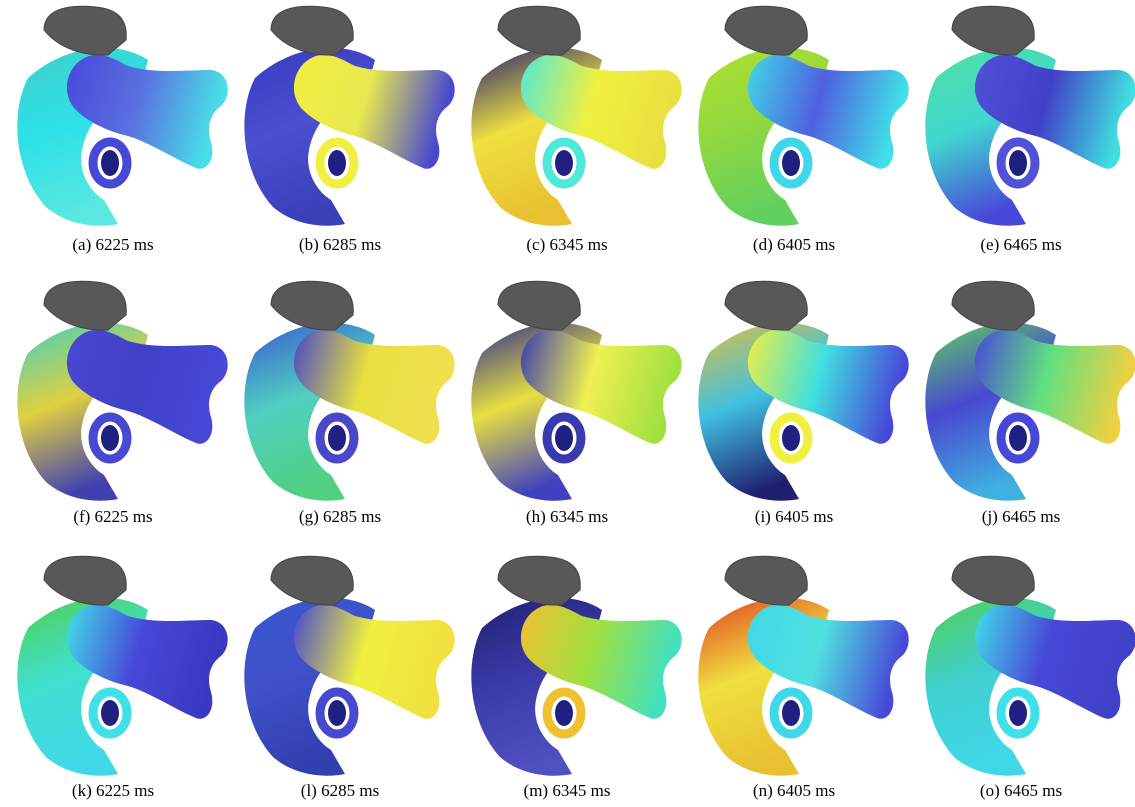 The image size is (1135, 807). What do you see at coordinates (112, 244) in the screenshot?
I see `panel-caption: (a) 6225 ms` at bounding box center [112, 244].